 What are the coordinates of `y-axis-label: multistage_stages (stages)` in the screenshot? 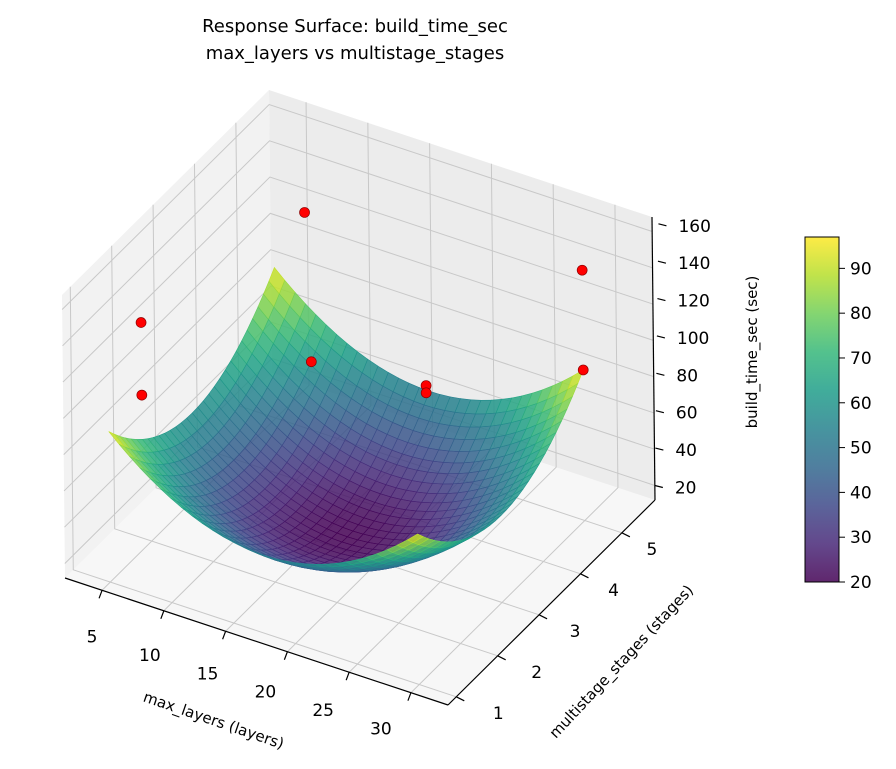 It's located at (622, 661).